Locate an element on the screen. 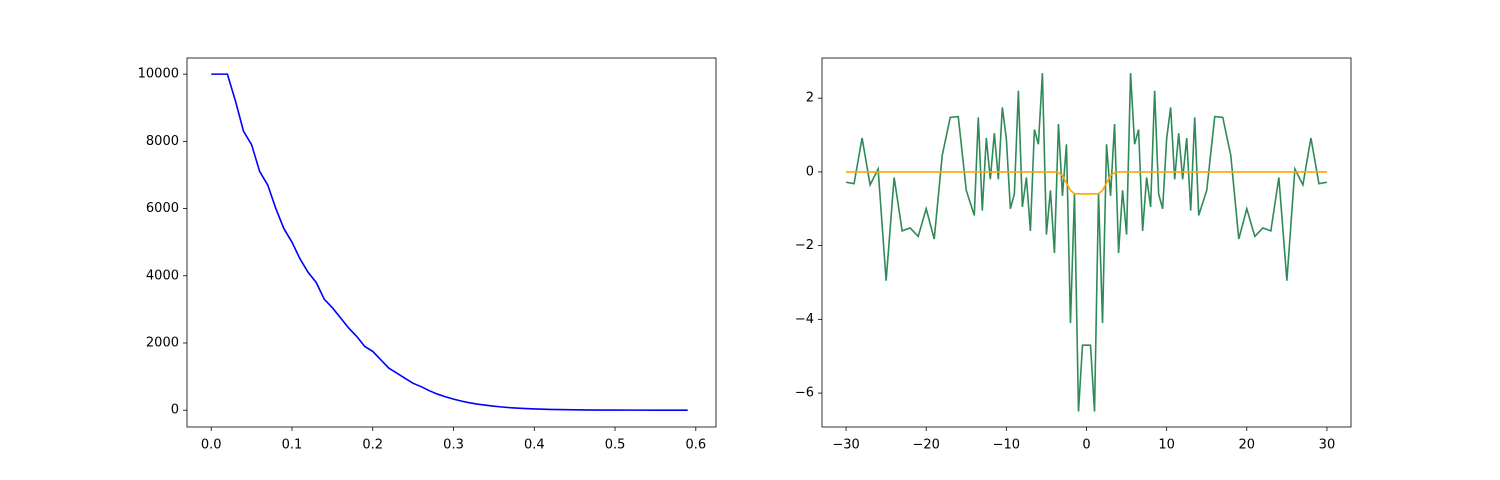 The width and height of the screenshot is (1500, 480). x-tick-label: 0.5 is located at coordinates (615, 445).